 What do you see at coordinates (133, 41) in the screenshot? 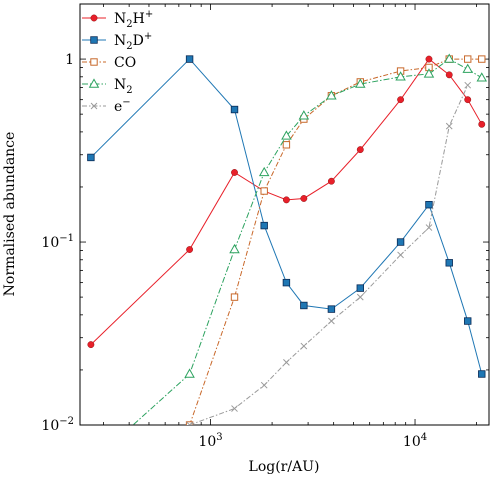
I see `legend-label-n2d: N2D+` at bounding box center [133, 41].